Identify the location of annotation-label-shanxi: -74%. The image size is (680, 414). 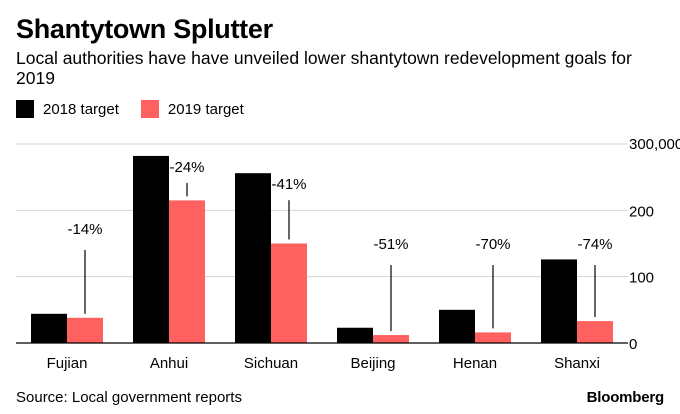
(594, 244).